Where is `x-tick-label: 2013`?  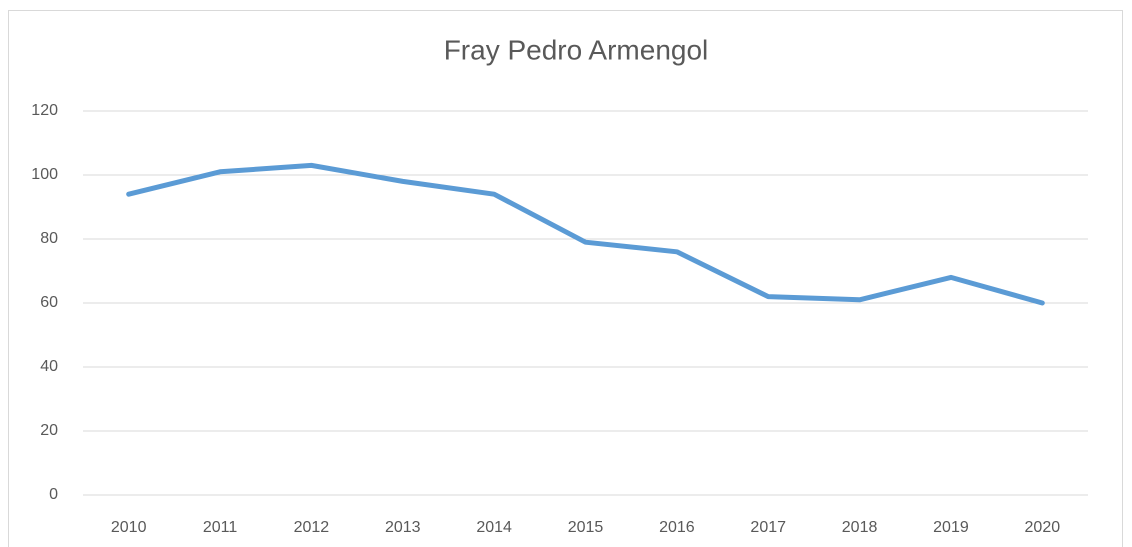
x-tick-label: 2013 is located at coordinates (403, 527).